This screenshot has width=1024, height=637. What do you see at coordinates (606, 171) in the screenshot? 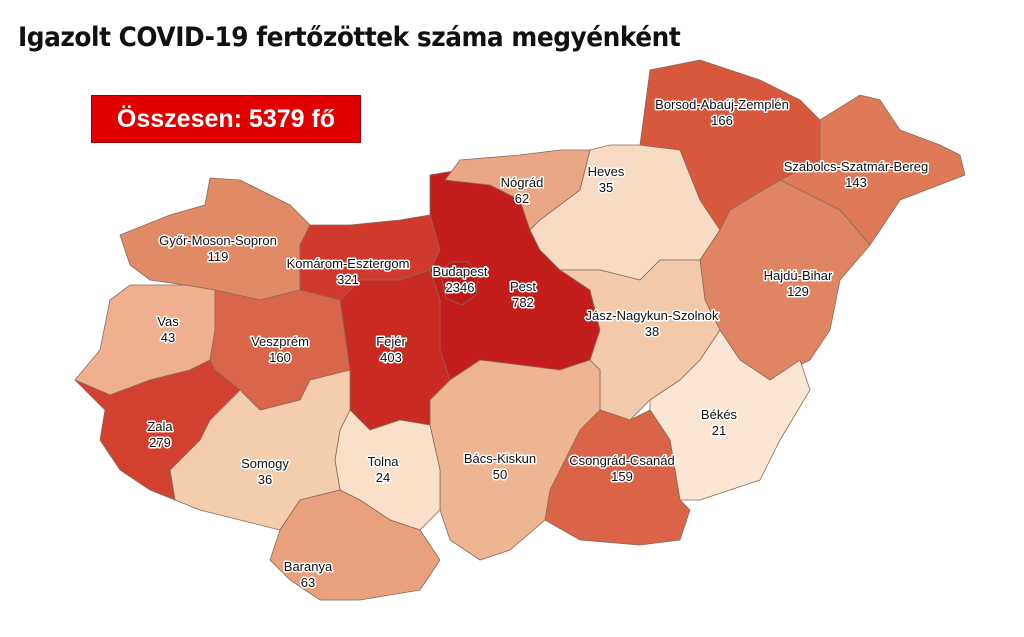
I see `county-name-label: Heves` at bounding box center [606, 171].